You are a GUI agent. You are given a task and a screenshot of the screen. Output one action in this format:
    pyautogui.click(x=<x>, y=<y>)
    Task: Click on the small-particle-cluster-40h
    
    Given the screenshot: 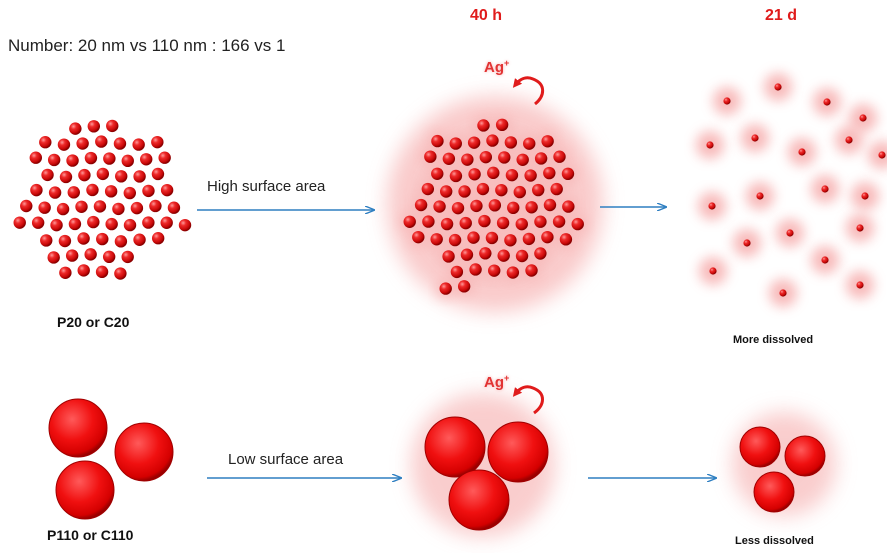 What is the action you would take?
    pyautogui.click(x=495, y=204)
    